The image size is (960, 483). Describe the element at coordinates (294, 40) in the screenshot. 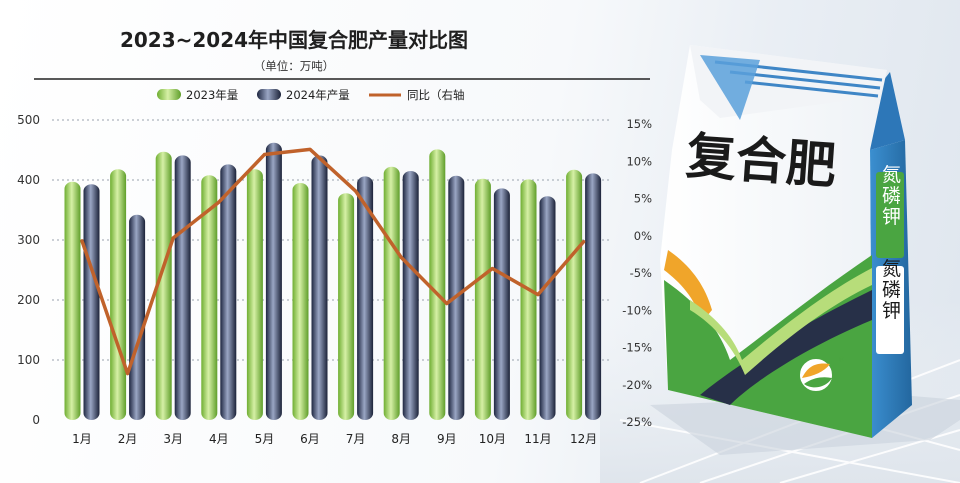

I see `chart-title: 2023~2024年中国复合肥产量对比图` at that location.